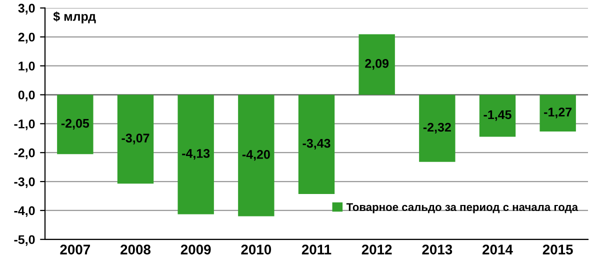 The image size is (600, 266). What do you see at coordinates (74, 17) in the screenshot?
I see `y-axis-title: $ млрд` at bounding box center [74, 17].